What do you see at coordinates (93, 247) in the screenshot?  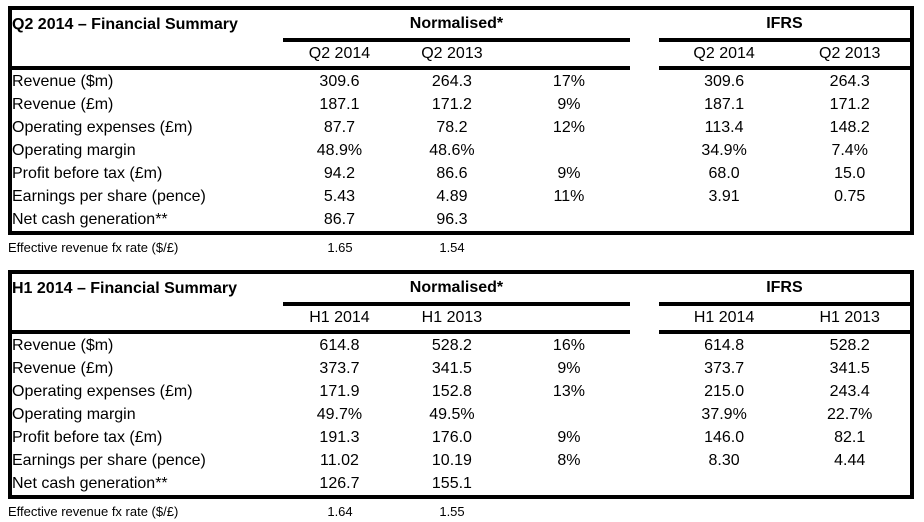 I see `fx-rate-label: Effective revenue fx rate ($/£)` at bounding box center [93, 247].